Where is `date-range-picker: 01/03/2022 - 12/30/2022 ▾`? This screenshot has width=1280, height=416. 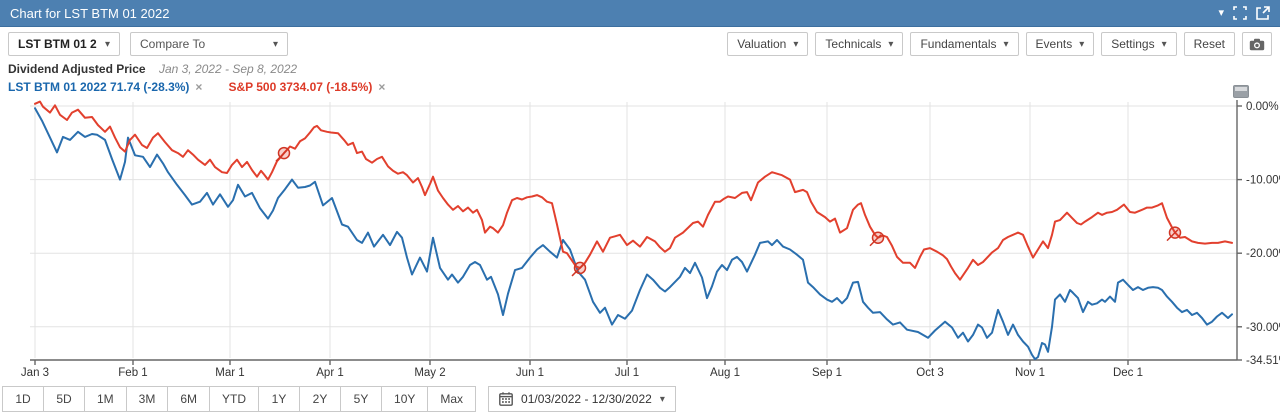 date-range-picker: 01/03/2022 - 12/30/2022 ▾ is located at coordinates (582, 399).